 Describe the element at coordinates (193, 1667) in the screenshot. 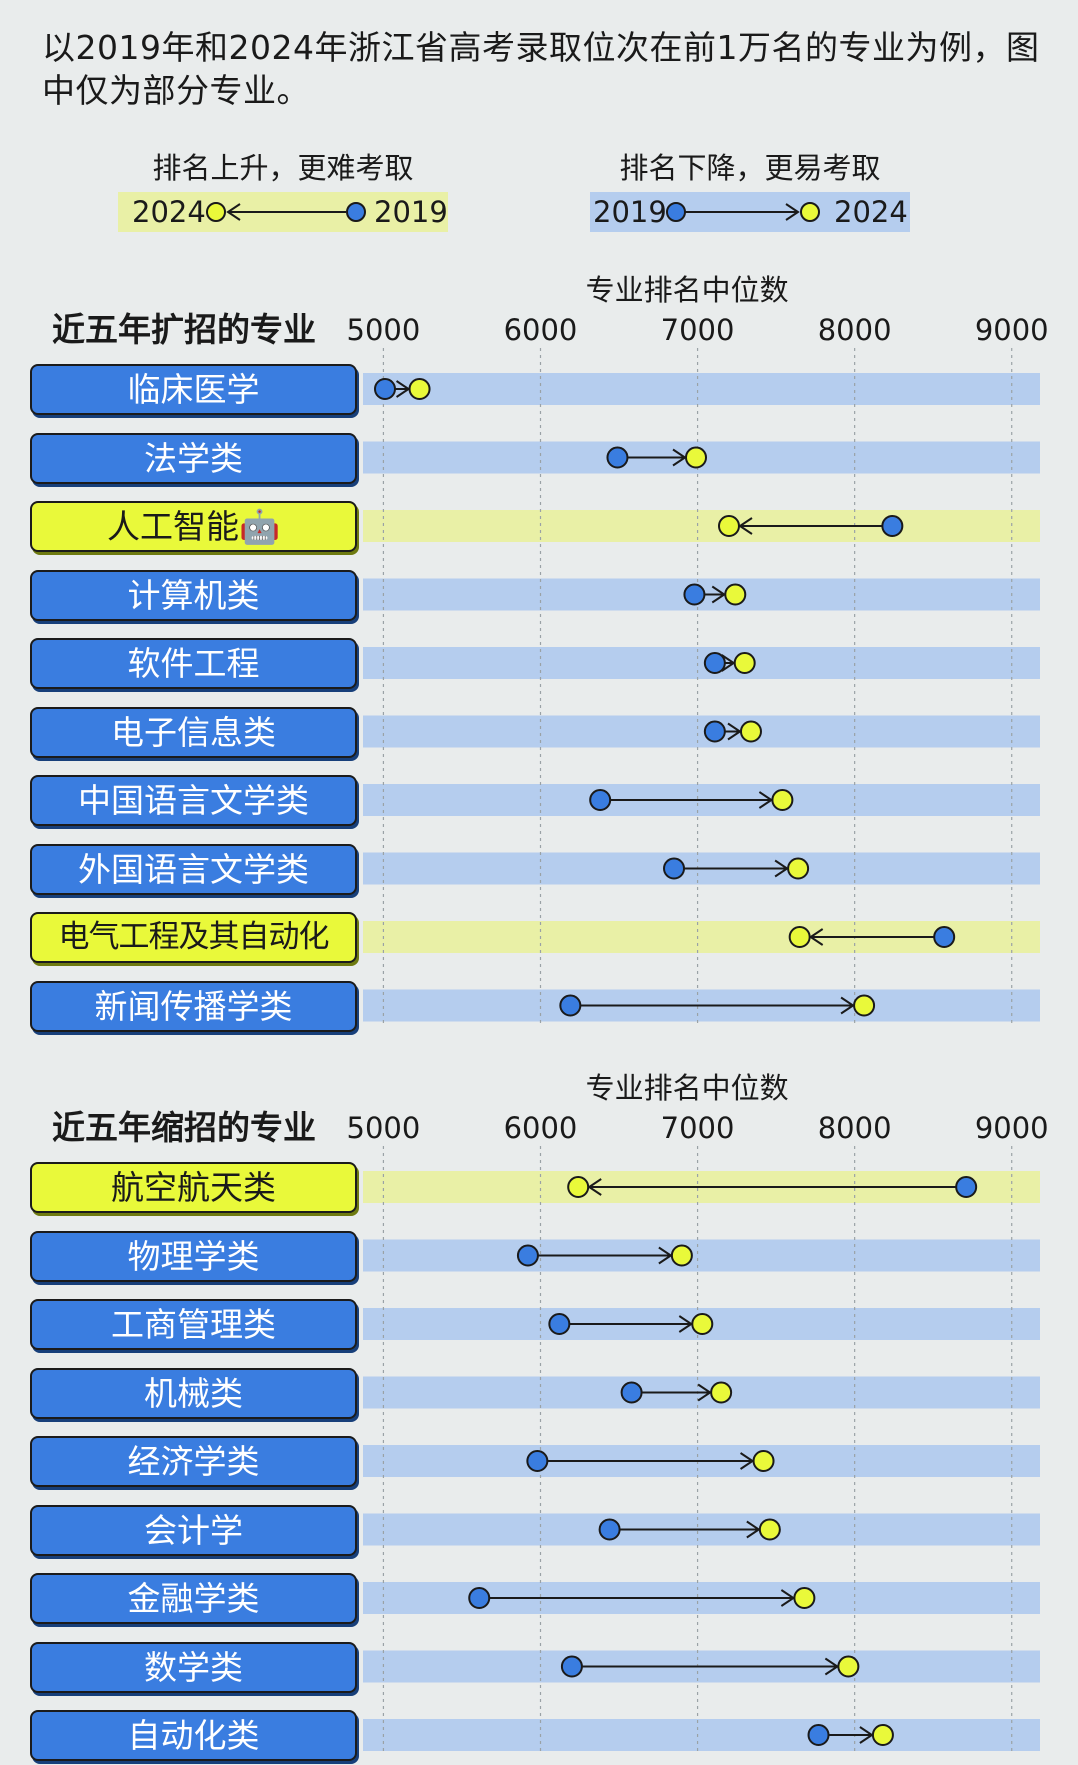

I see `category-label: 数学类` at that location.